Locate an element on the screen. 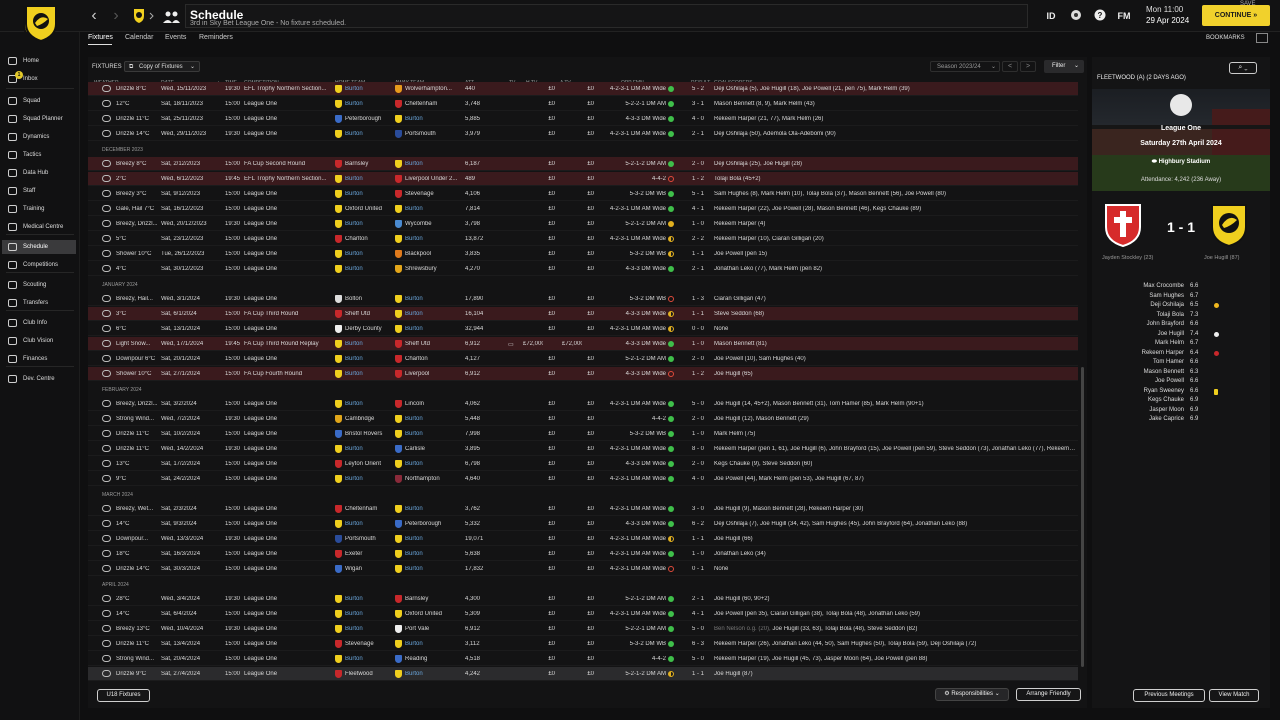 This screenshot has height=720, width=1280. player-rating-row: Kegs Chauke 6.9 is located at coordinates (1181, 400).